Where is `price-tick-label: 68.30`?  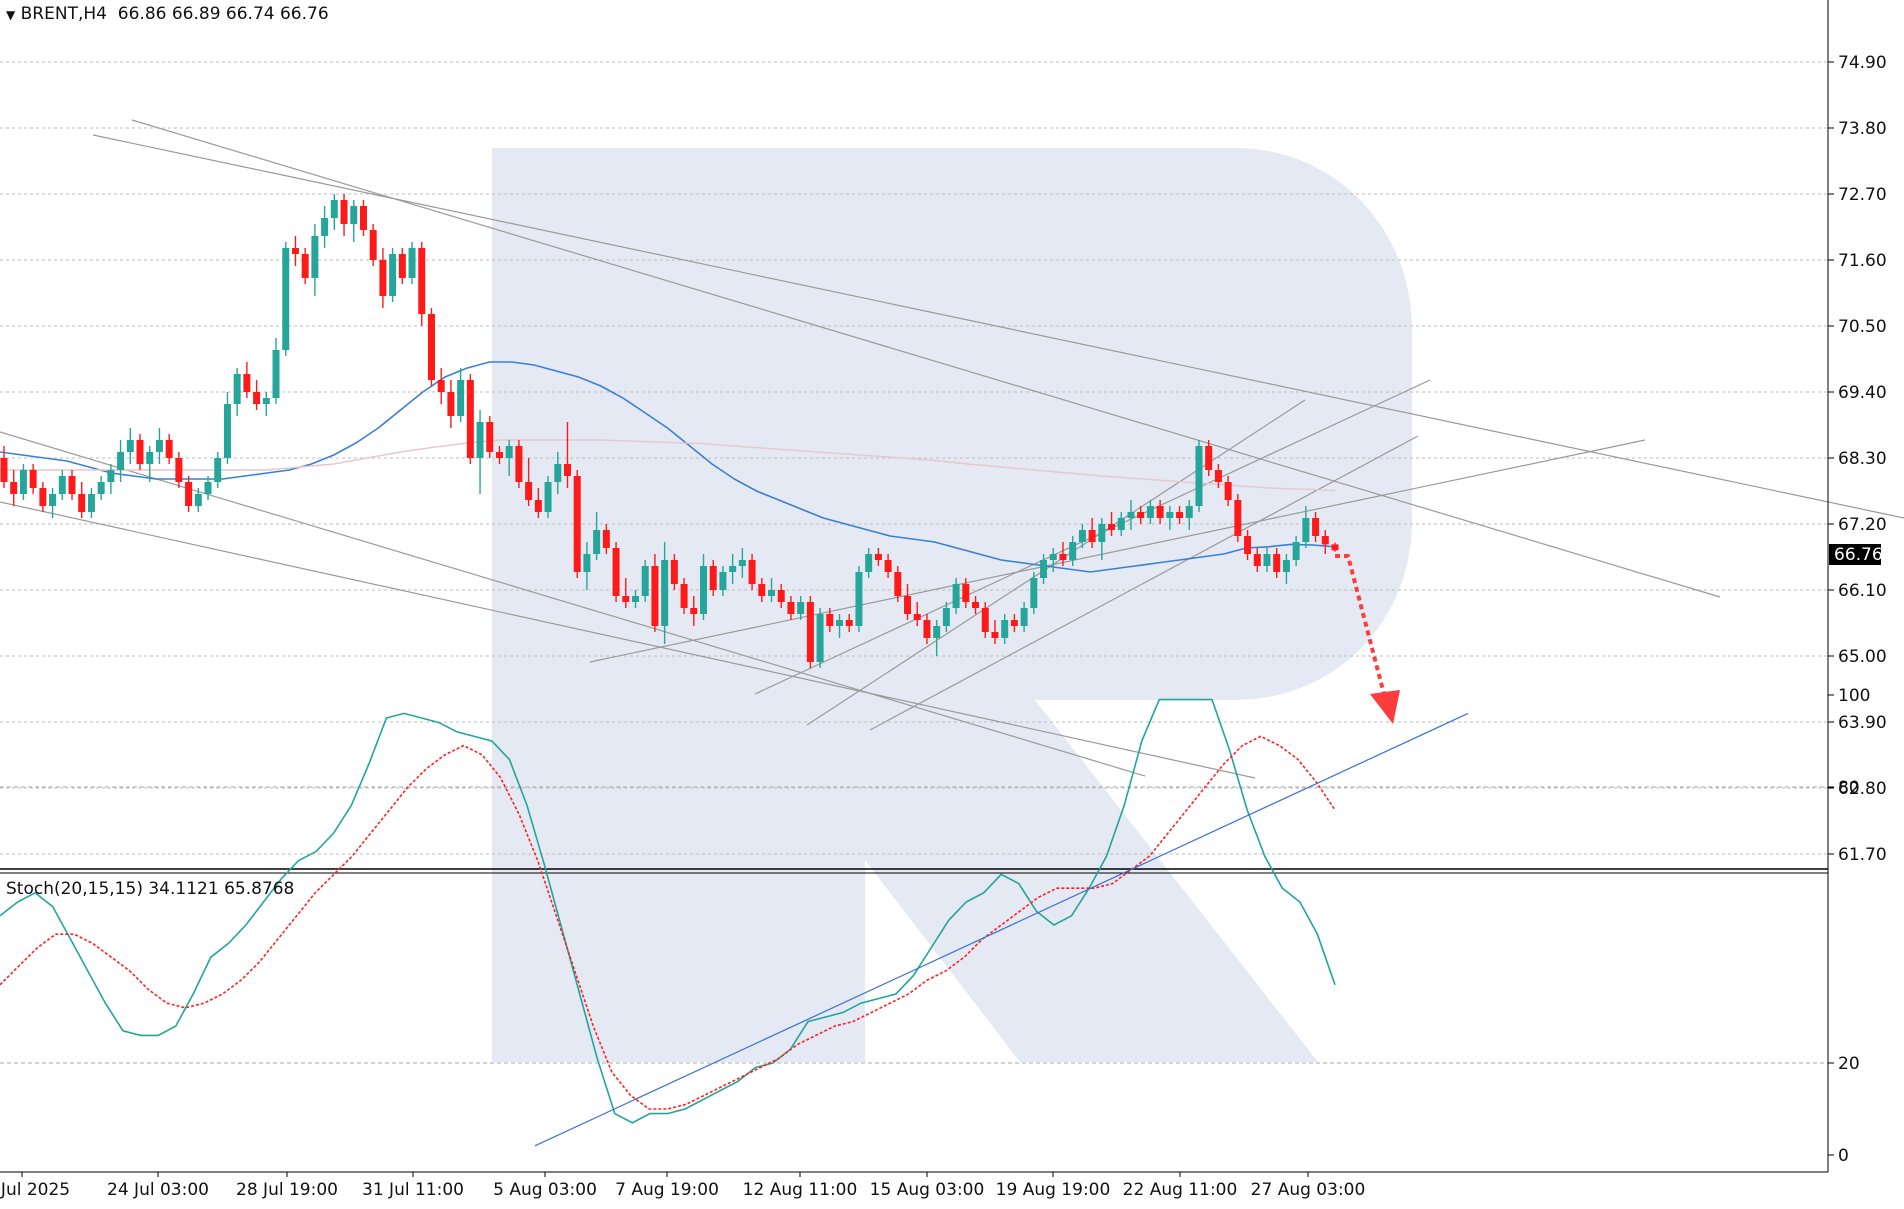 price-tick-label: 68.30 is located at coordinates (1862, 459).